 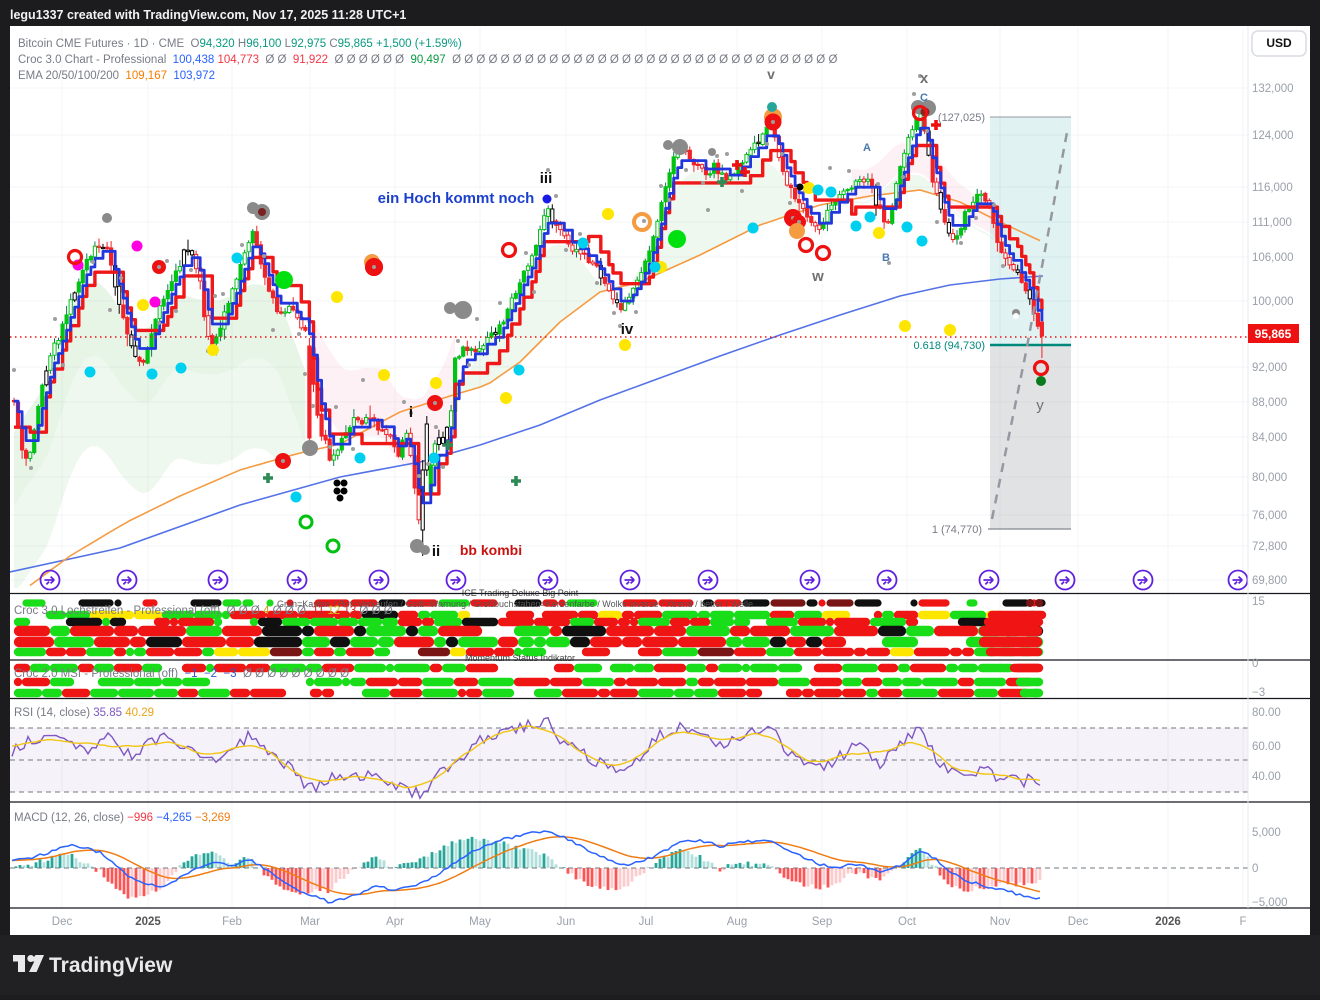 What do you see at coordinates (1269, 547) in the screenshot?
I see `svg-text: 72,800` at bounding box center [1269, 547].